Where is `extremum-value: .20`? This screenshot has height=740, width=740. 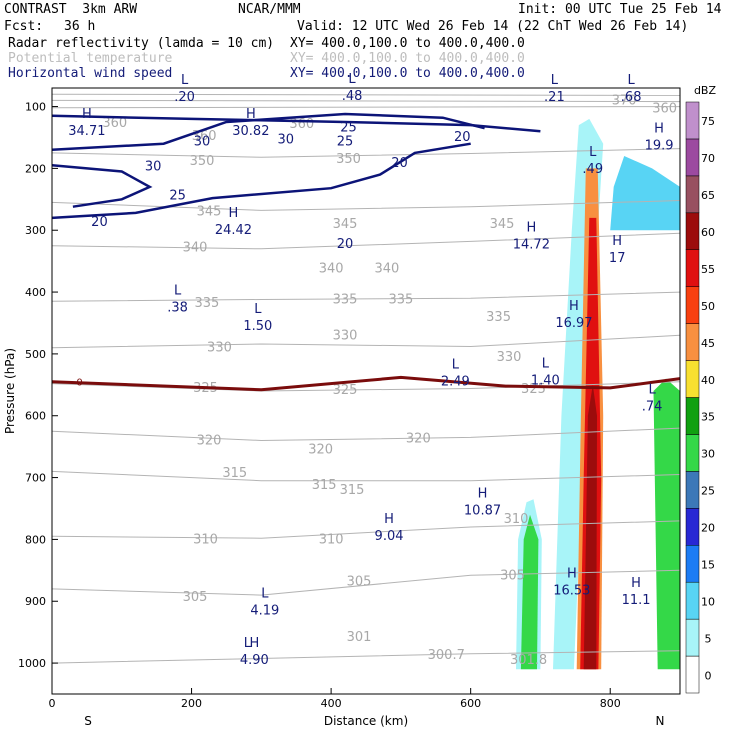
extremum-value: .20 is located at coordinates (184, 97).